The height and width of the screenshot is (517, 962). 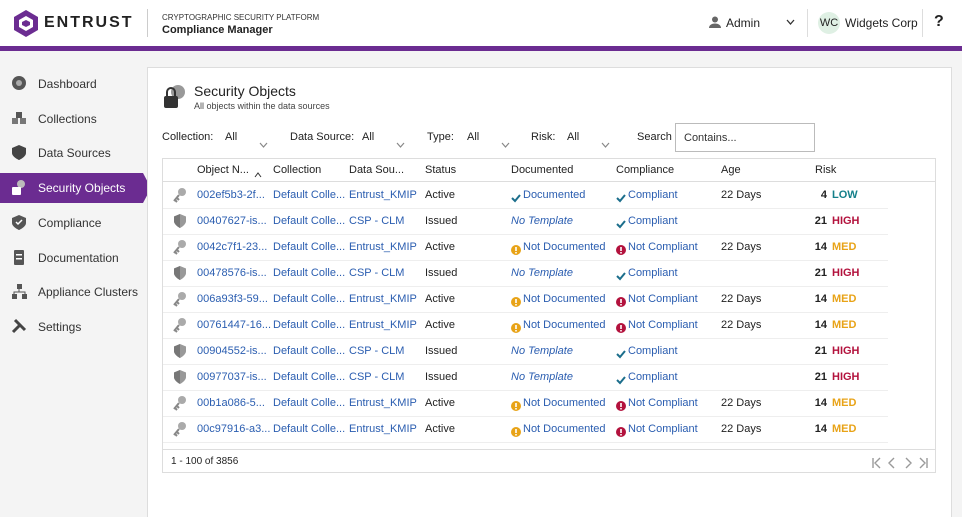 What do you see at coordinates (217, 30) in the screenshot?
I see `product: Compliance Manager` at bounding box center [217, 30].